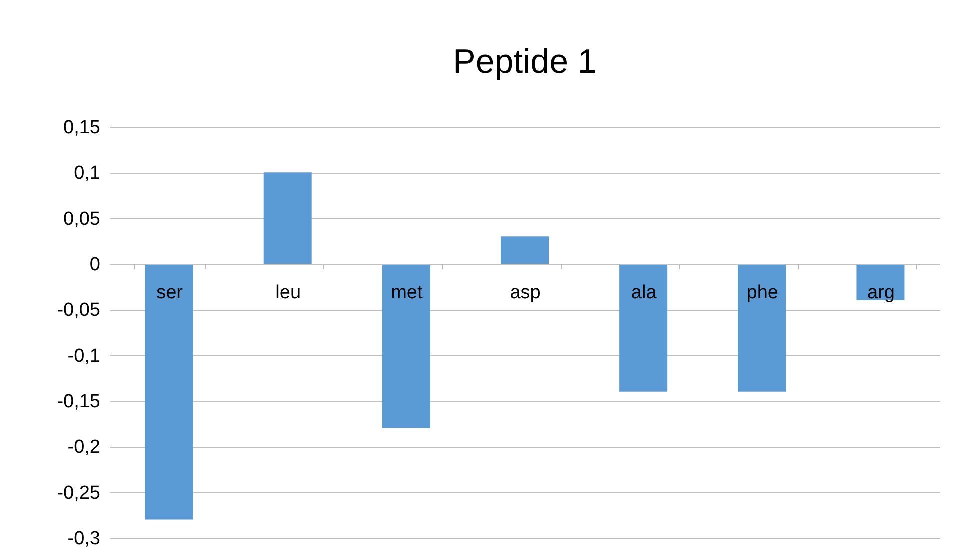 The height and width of the screenshot is (557, 958). What do you see at coordinates (78, 311) in the screenshot?
I see `y-tick-label: -0,05` at bounding box center [78, 311].